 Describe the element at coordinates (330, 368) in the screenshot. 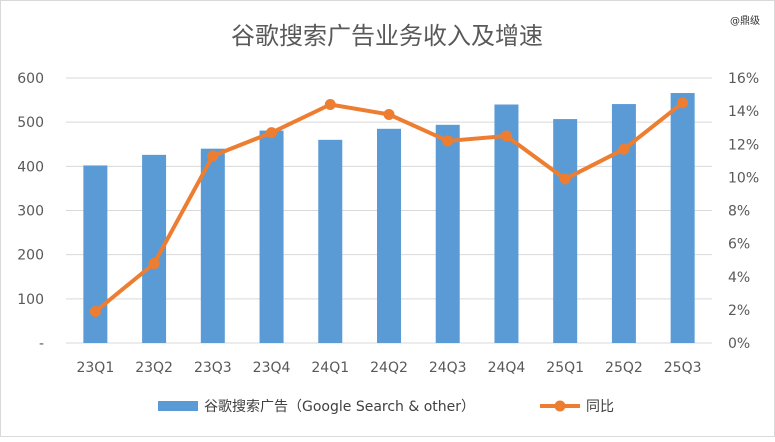

I see `x-tick-label: 24Q1` at that location.